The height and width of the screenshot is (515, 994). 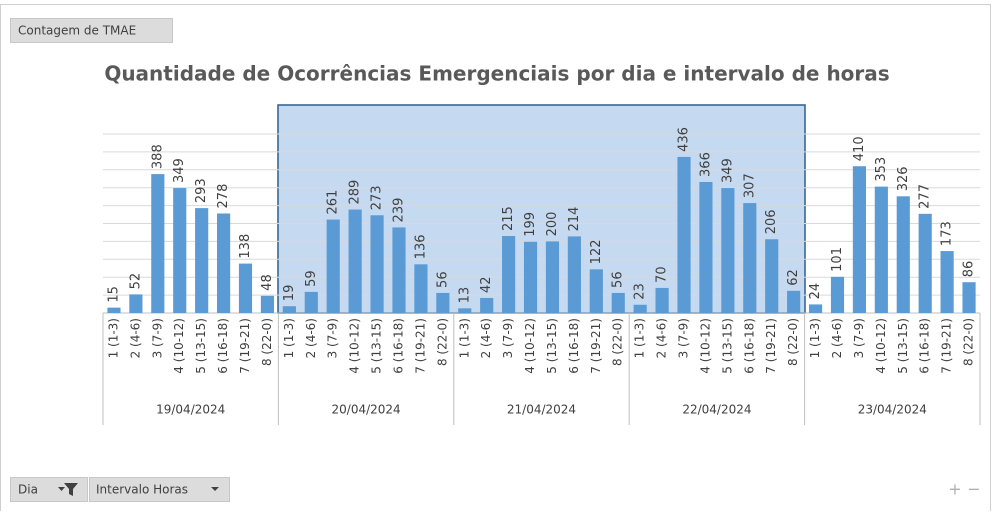 What do you see at coordinates (398, 210) in the screenshot?
I see `value-label: 239` at bounding box center [398, 210].